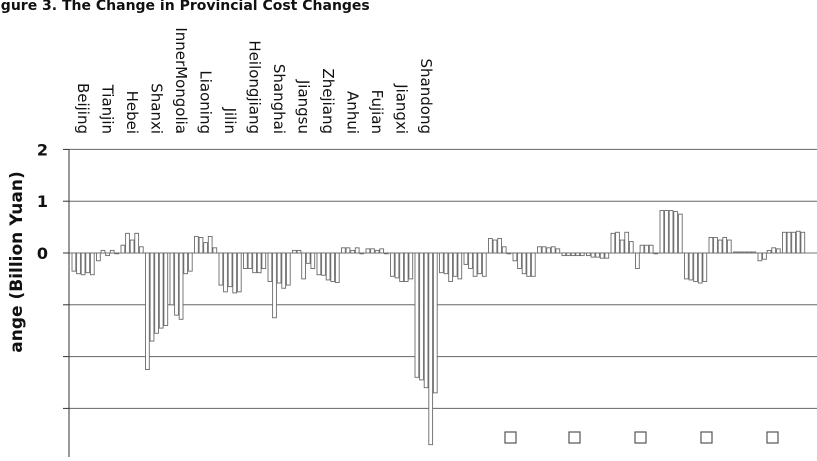 The width and height of the screenshot is (817, 461). What do you see at coordinates (353, 112) in the screenshot?
I see `category-label: Anhui` at bounding box center [353, 112].